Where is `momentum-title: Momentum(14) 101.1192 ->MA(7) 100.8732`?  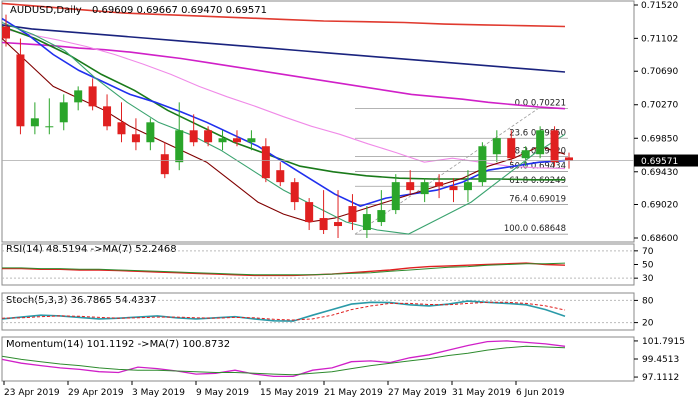
momentum-title: Momentum(14) 101.1192 ->MA(7) 100.8732 is located at coordinates (118, 344).